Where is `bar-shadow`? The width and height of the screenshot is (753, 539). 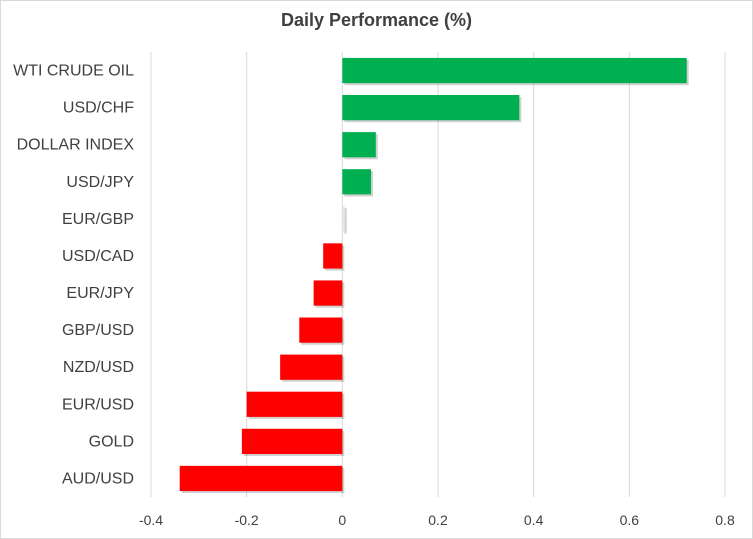 bar-shadow is located at coordinates (345, 221).